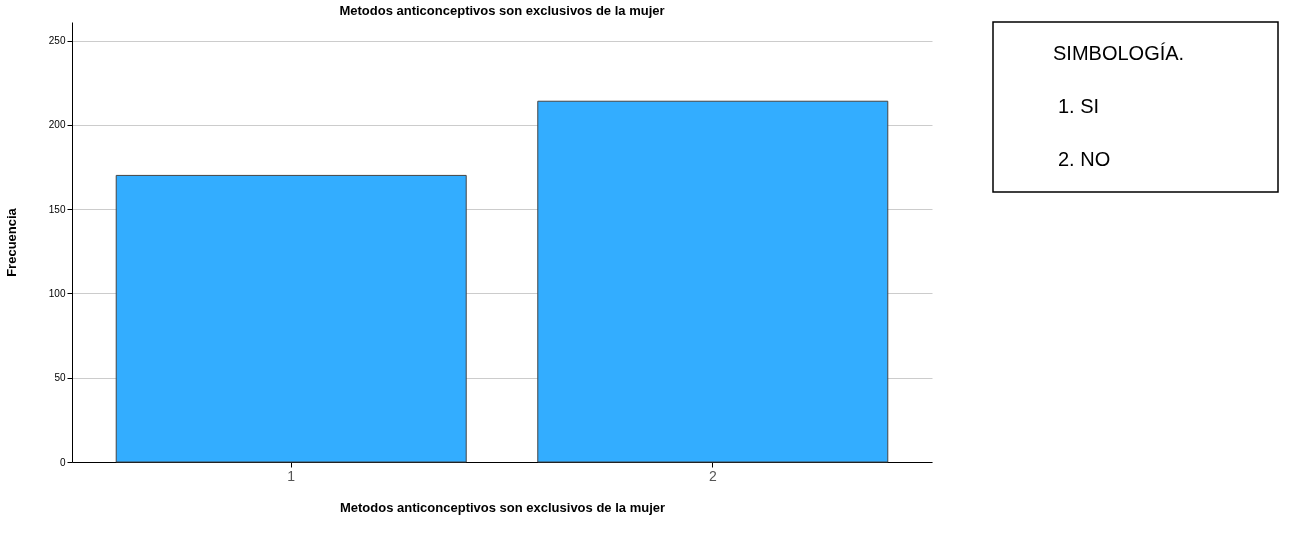 The height and width of the screenshot is (542, 1291). What do you see at coordinates (1079, 106) in the screenshot?
I see `text: 1. SI` at bounding box center [1079, 106].